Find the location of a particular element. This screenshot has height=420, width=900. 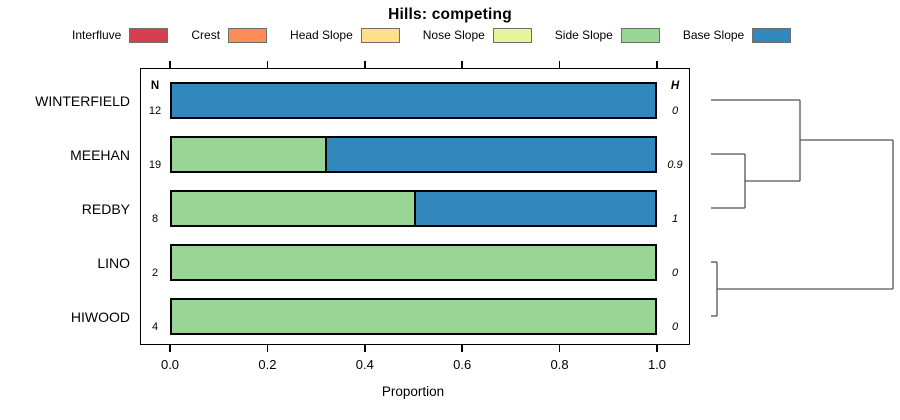

bar-meehan is located at coordinates (413, 154).